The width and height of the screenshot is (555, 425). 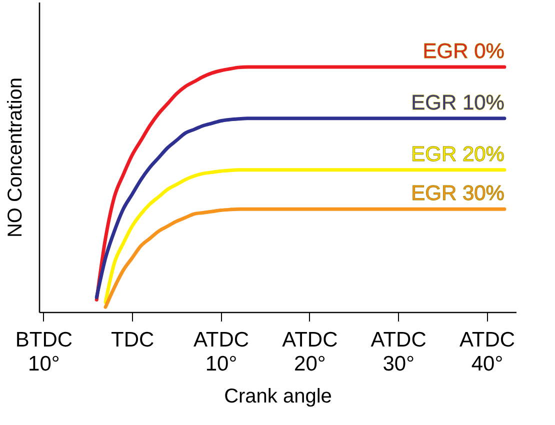 I want to click on series-label: EGR 20%, so click(x=457, y=154).